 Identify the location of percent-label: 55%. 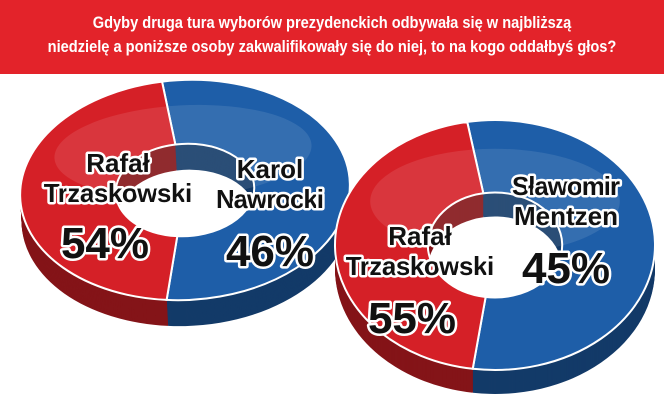
(412, 318).